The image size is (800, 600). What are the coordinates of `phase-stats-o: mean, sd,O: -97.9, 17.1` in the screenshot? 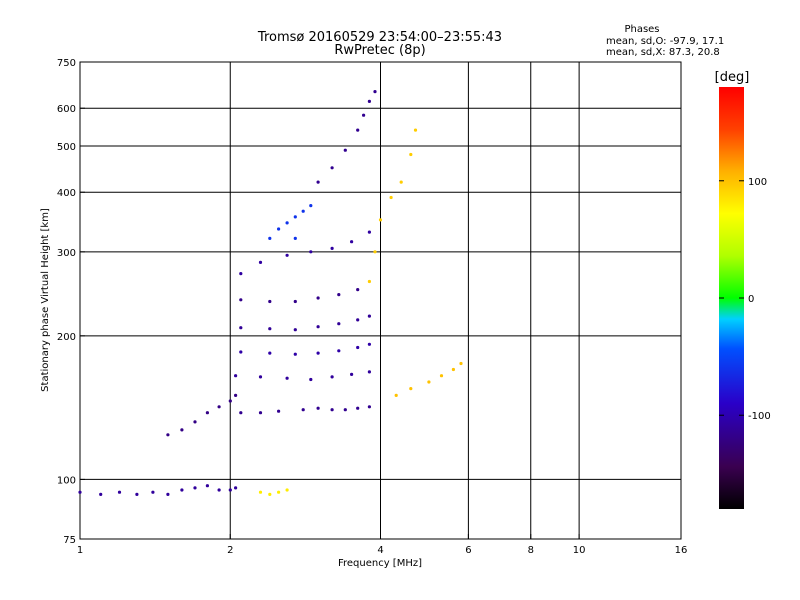 It's located at (665, 41).